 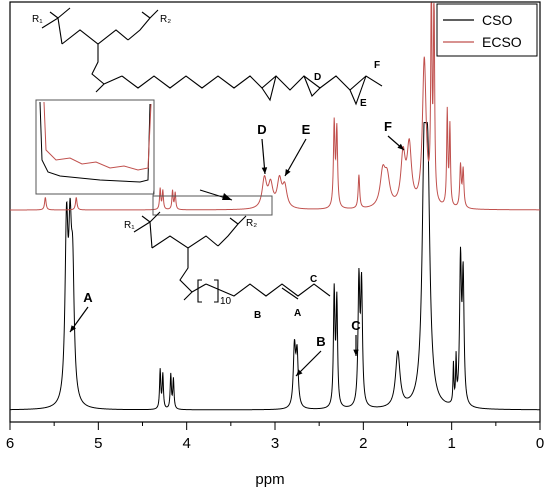 I want to click on zoom-inset, so click(x=154, y=157).